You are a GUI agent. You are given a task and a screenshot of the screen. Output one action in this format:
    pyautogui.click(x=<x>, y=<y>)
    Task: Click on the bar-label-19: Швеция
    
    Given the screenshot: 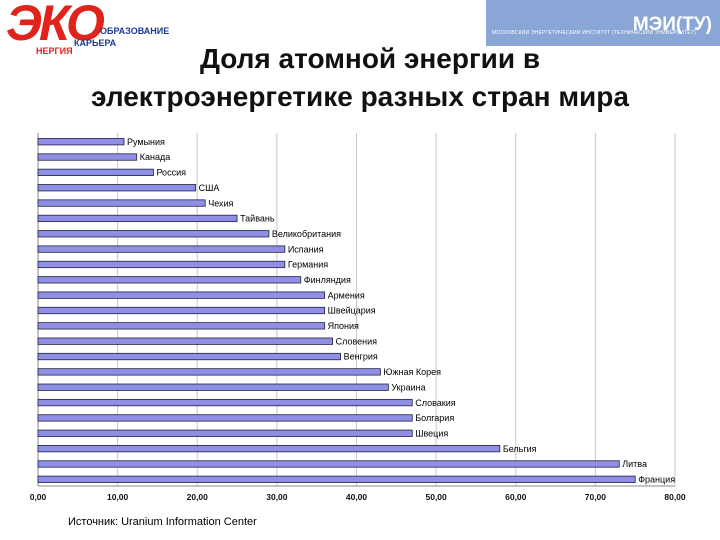 What is the action you would take?
    pyautogui.click(x=431, y=433)
    